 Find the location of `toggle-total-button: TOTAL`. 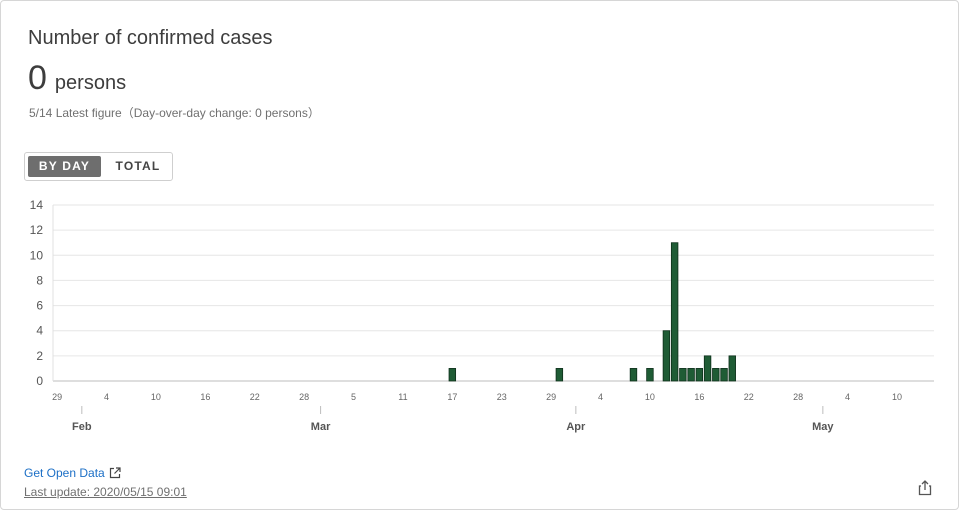

toggle-total-button: TOTAL is located at coordinates (138, 166).